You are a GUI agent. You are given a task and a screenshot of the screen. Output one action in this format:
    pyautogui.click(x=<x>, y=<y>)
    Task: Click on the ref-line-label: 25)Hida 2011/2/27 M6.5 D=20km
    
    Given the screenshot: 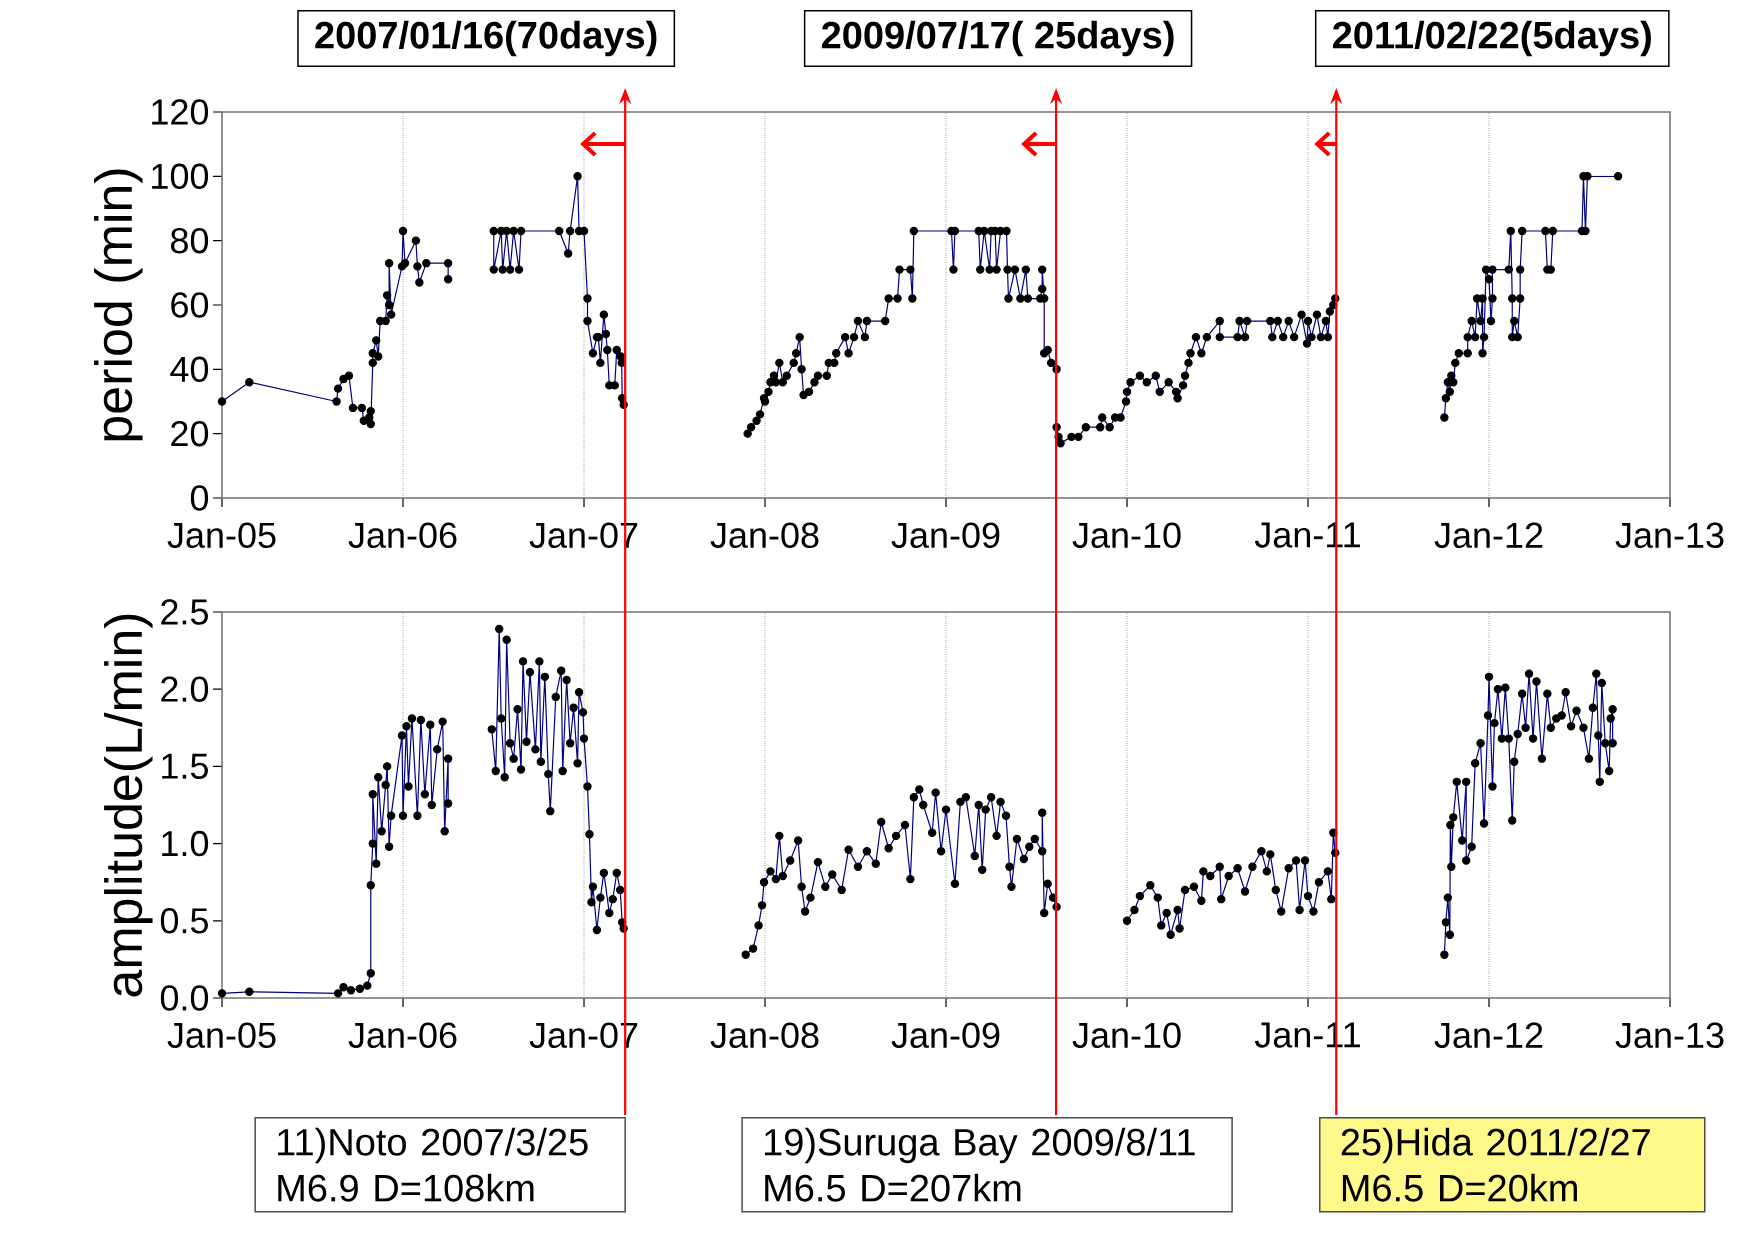 What is the action you would take?
    pyautogui.click(x=1495, y=1164)
    